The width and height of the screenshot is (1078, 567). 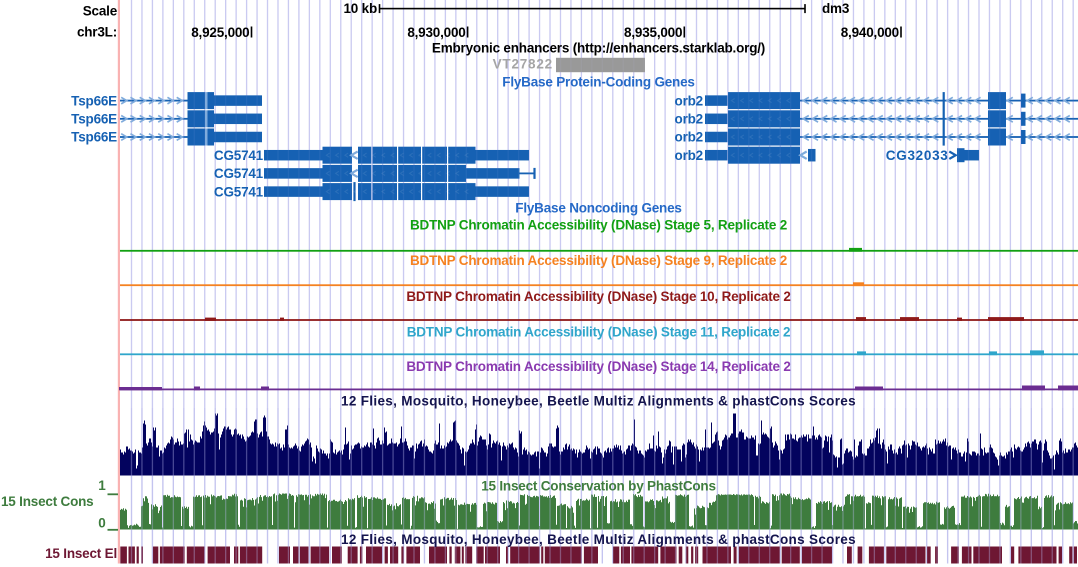 What do you see at coordinates (598, 486) in the screenshot?
I see `track-title-phastcons-wiggle: 15 Insect Conservation by PhastCons` at bounding box center [598, 486].